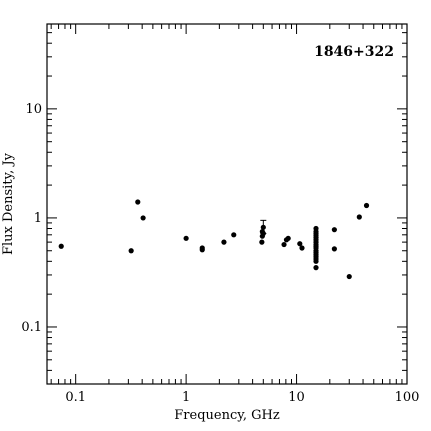 The height and width of the screenshot is (431, 431). Describe the element at coordinates (38, 218) in the screenshot. I see `y-tick-label: 1` at that location.